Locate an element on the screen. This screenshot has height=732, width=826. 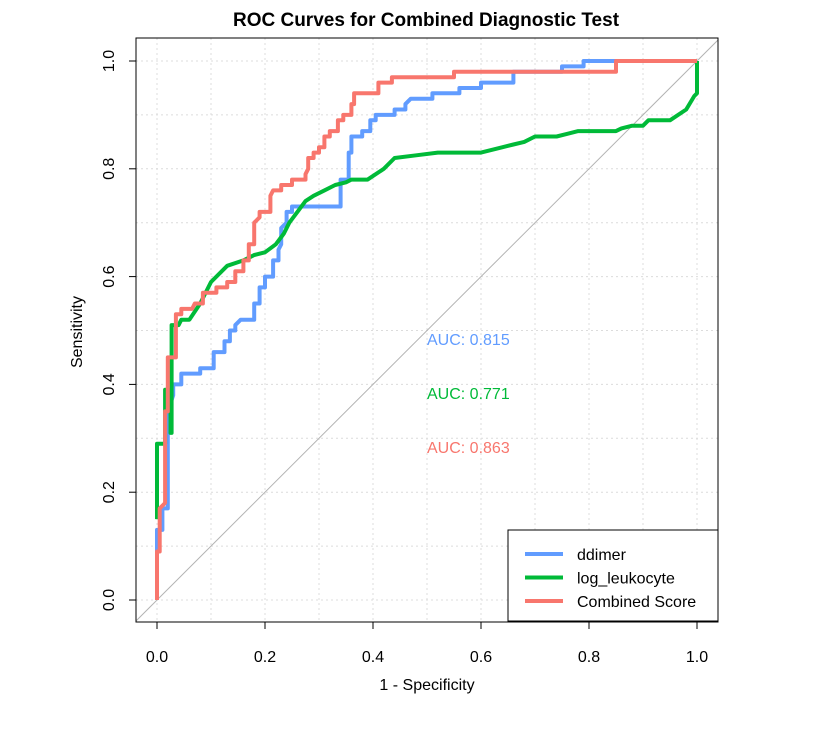
y-tick-label: 0.2 is located at coordinates (109, 492).